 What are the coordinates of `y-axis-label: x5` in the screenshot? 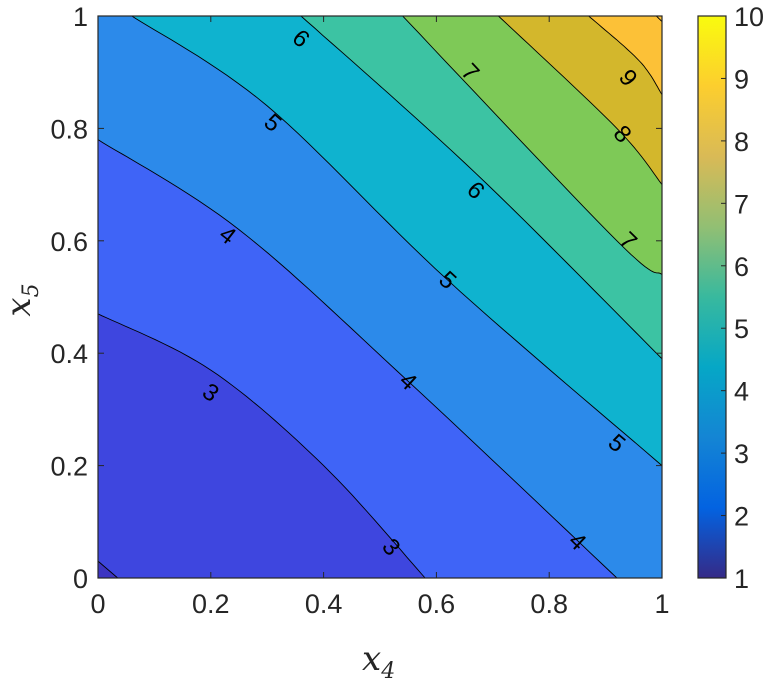 It's located at (22, 299).